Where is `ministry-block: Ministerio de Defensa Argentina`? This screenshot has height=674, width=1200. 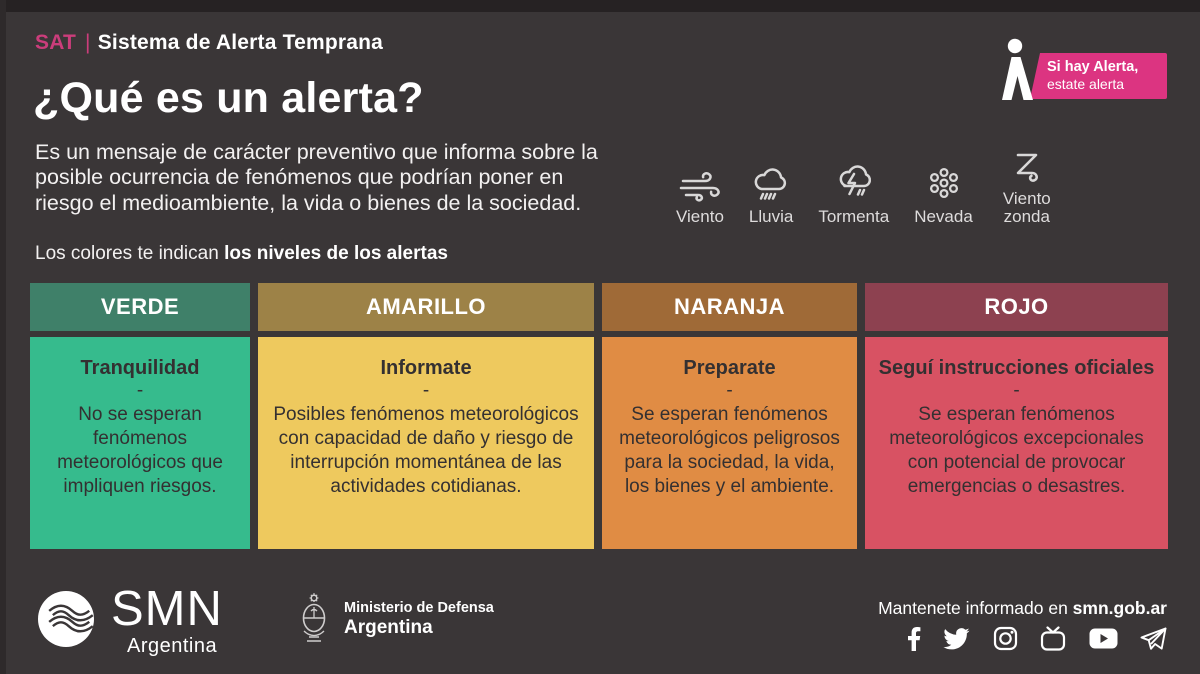 ministry-block: Ministerio de Defensa Argentina is located at coordinates (395, 619).